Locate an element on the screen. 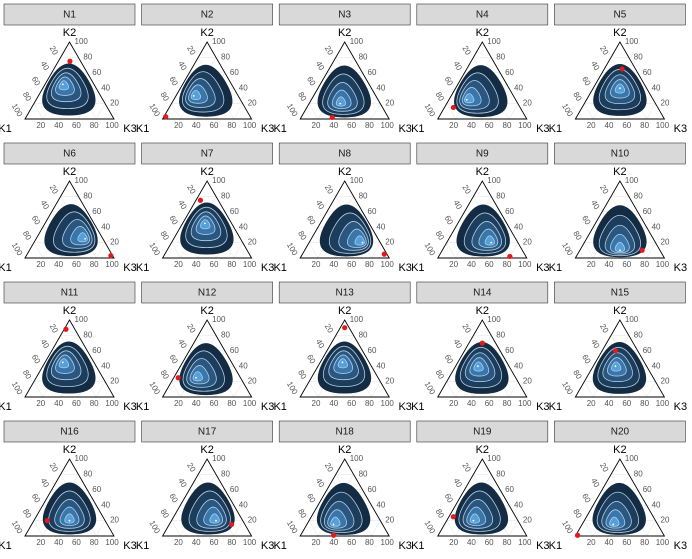  panel-title: N2 is located at coordinates (207, 15).